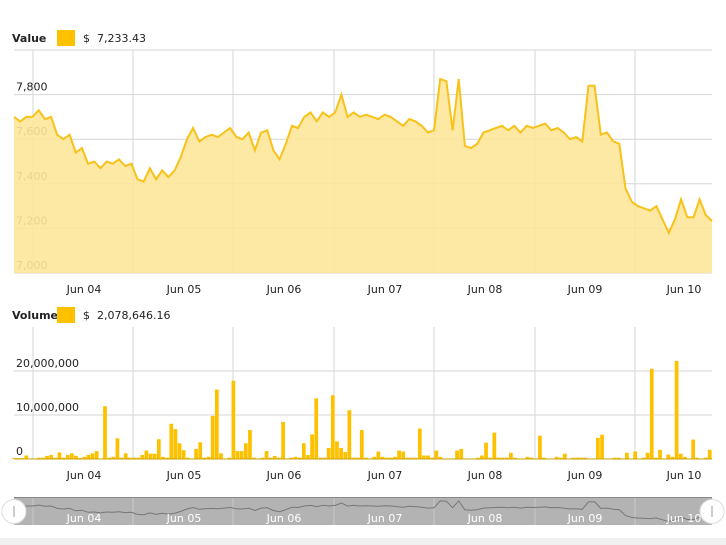 This screenshot has height=545, width=726. Describe the element at coordinates (684, 475) in the screenshot. I see `x-tick-label: Jun 10` at that location.